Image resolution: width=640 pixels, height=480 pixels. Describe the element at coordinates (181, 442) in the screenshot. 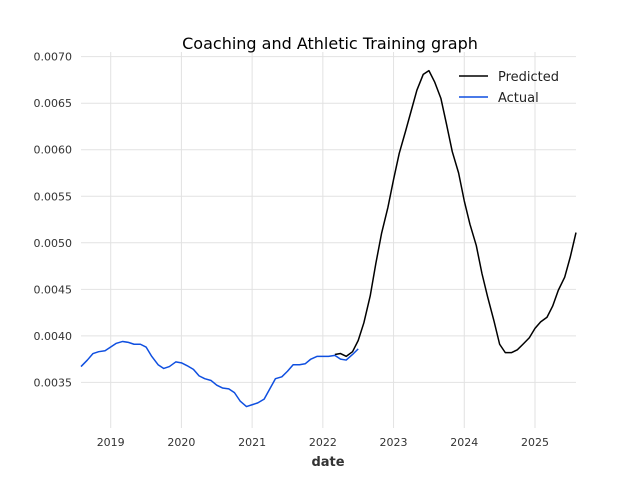

I see `x-tick-label: 2020` at that location.